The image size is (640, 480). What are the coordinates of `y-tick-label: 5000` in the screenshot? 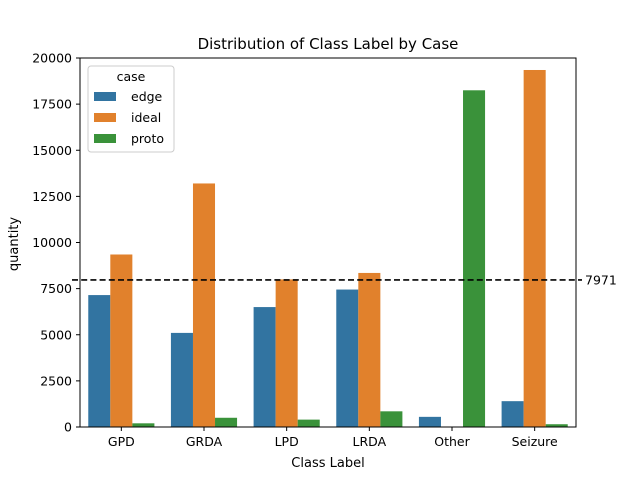 It's located at (56, 334).